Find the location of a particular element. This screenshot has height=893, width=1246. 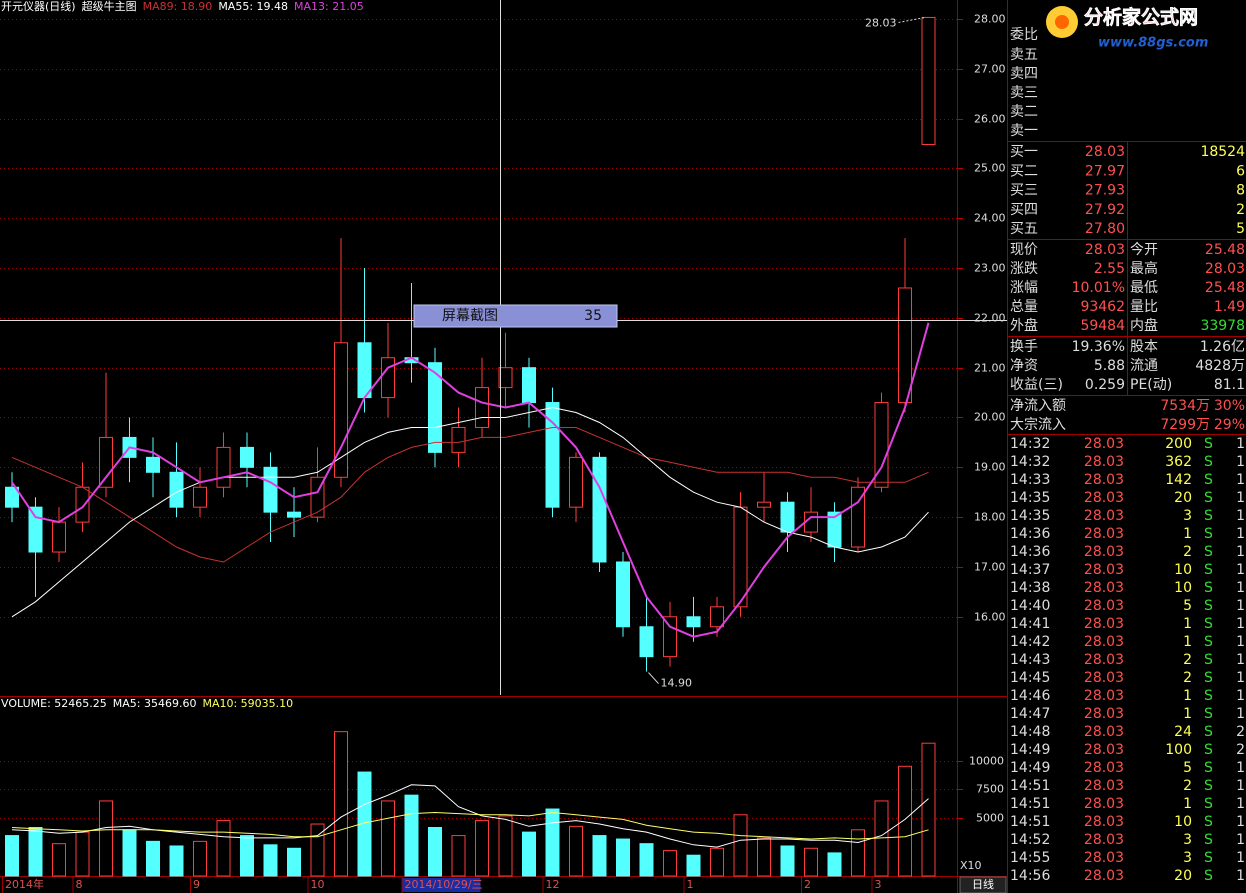

field-value: 0.259 is located at coordinates (1105, 385).